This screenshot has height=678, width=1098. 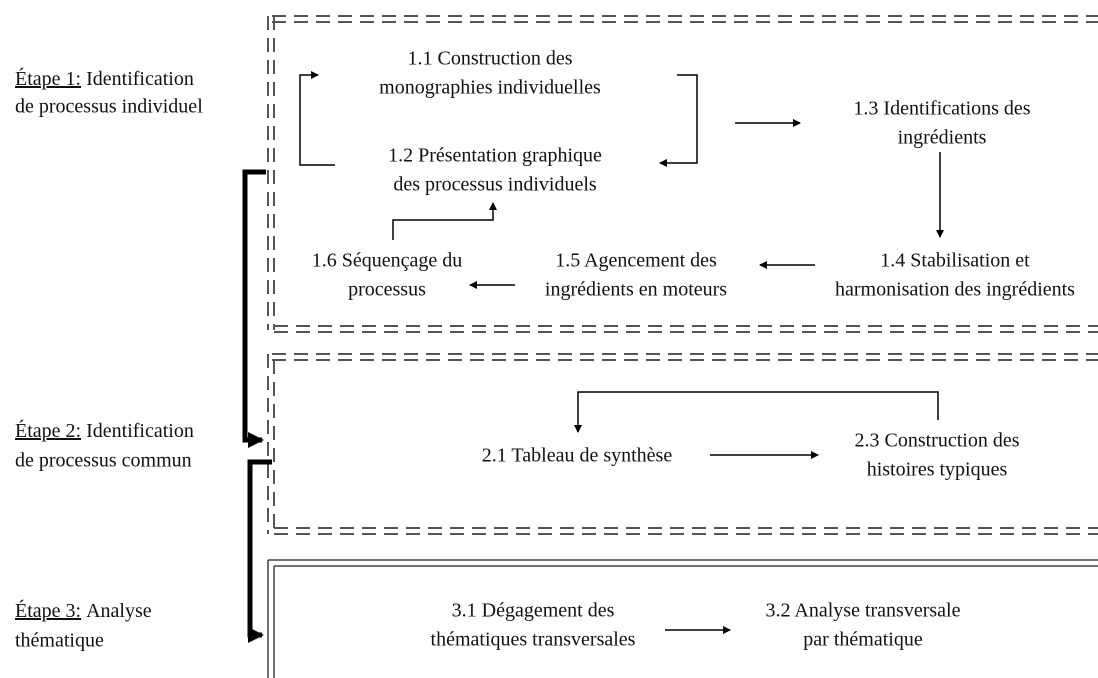 What do you see at coordinates (937, 441) in the screenshot?
I see `node-label: 2.3 Construction des` at bounding box center [937, 441].